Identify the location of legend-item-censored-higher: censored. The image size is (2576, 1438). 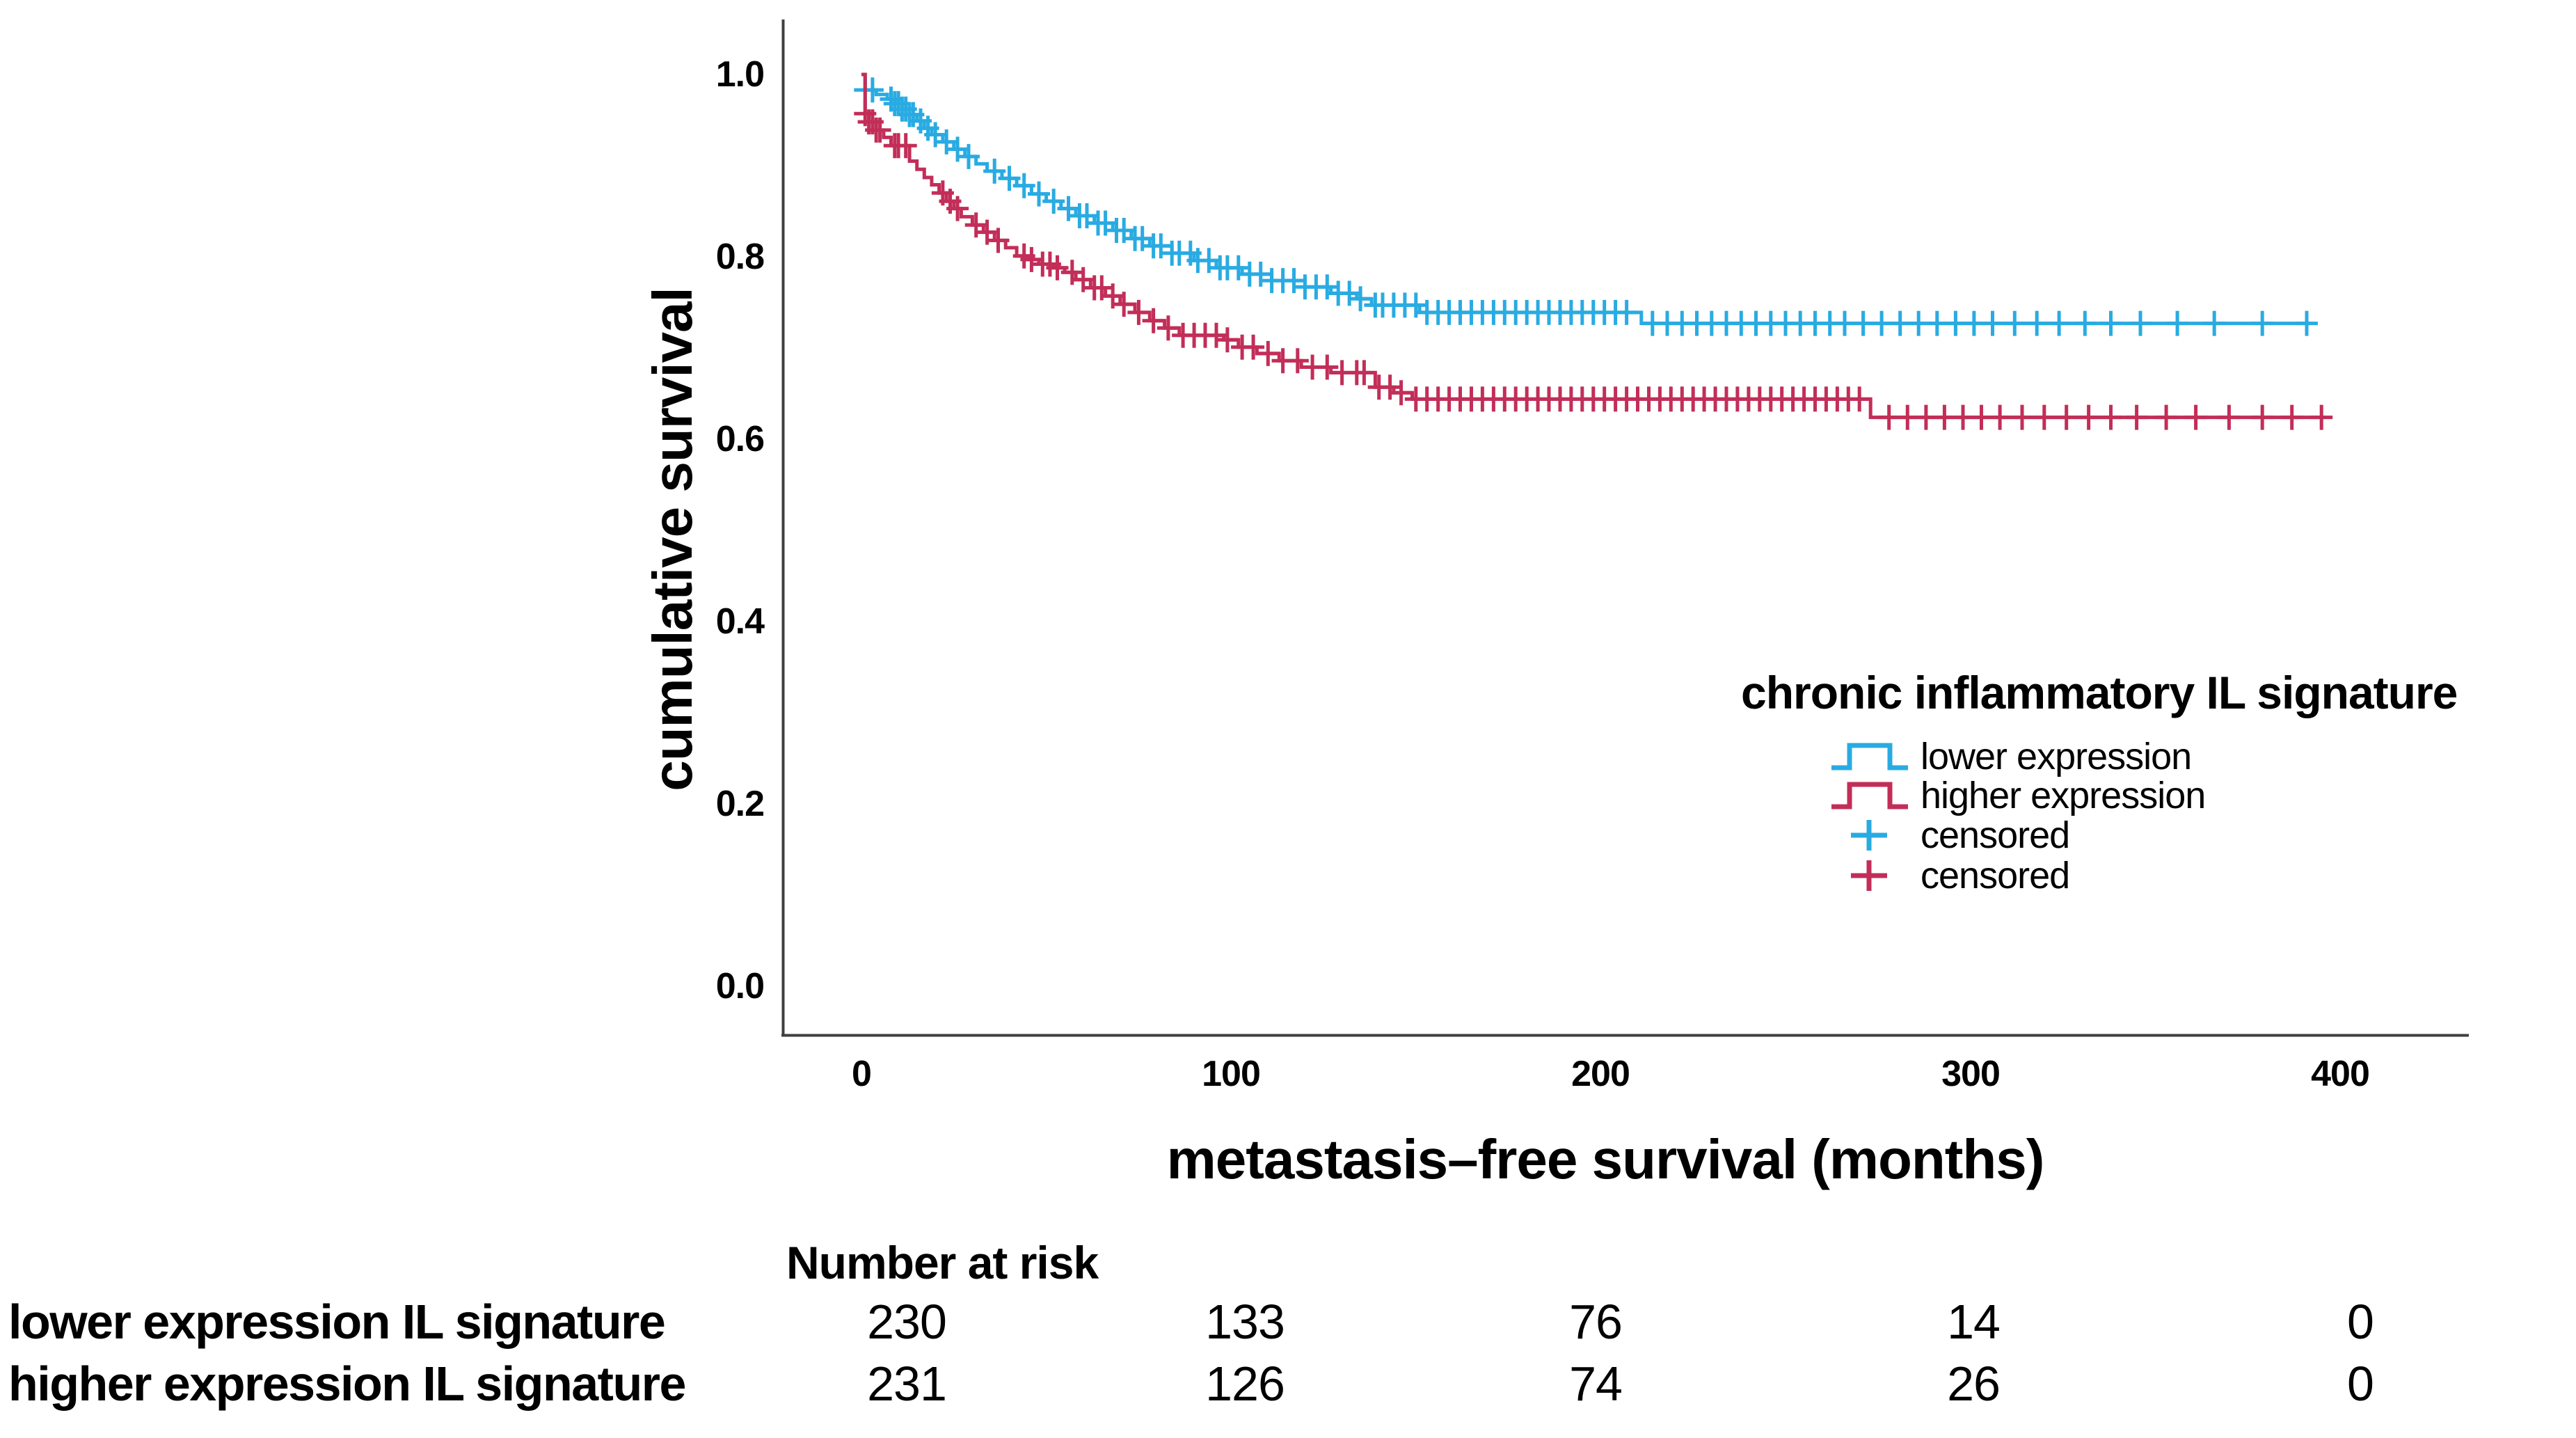
(1949, 876).